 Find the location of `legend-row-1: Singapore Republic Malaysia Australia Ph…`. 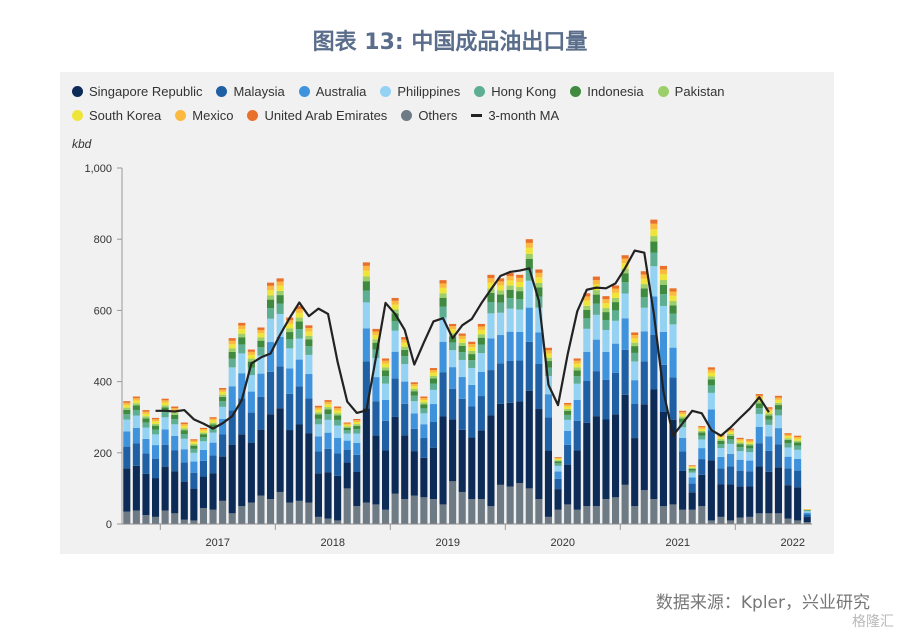

legend-row-1: Singapore Republic Malaysia Australia Ph… is located at coordinates (405, 91).